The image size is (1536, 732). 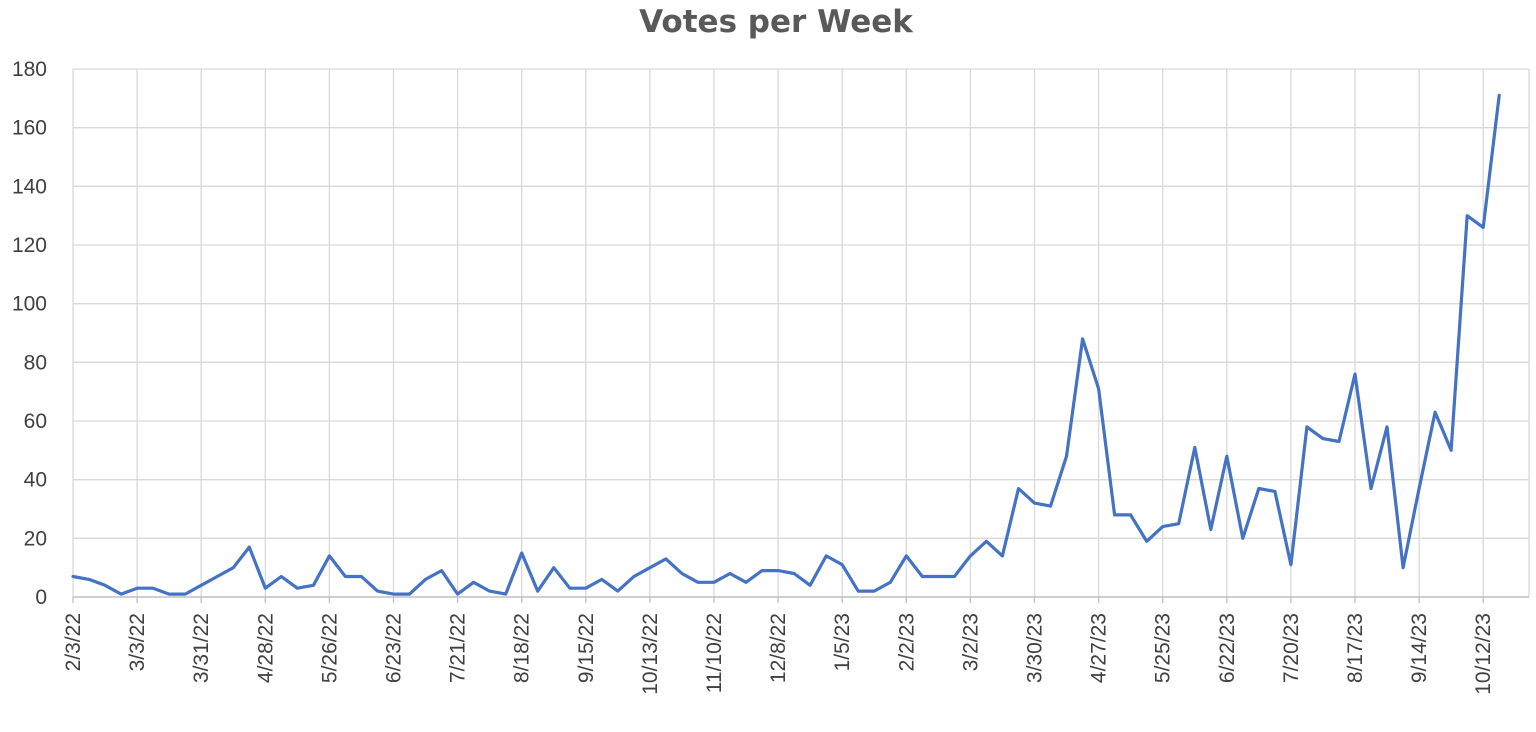 What do you see at coordinates (970, 642) in the screenshot?
I see `x-tick-label: 3/2/23` at bounding box center [970, 642].